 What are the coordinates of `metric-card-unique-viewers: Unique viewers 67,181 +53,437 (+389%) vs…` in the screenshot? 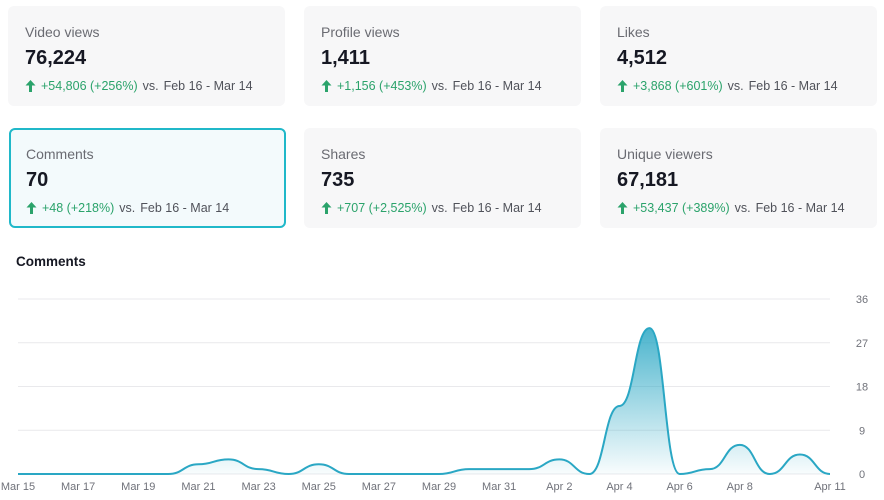 It's located at (738, 178).